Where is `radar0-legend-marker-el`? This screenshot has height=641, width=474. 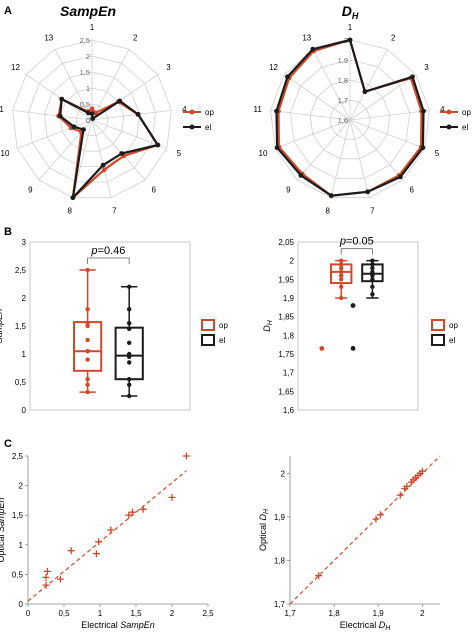 radar0-legend-marker-el is located at coordinates (192, 127).